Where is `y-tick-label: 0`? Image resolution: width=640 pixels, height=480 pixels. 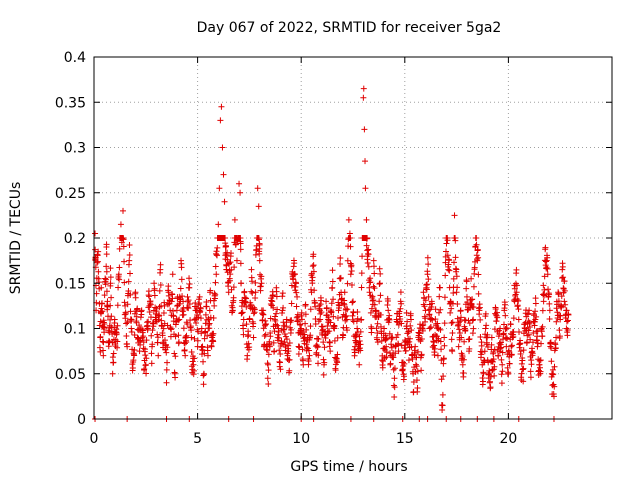 y-tick-label: 0 is located at coordinates (81, 420).